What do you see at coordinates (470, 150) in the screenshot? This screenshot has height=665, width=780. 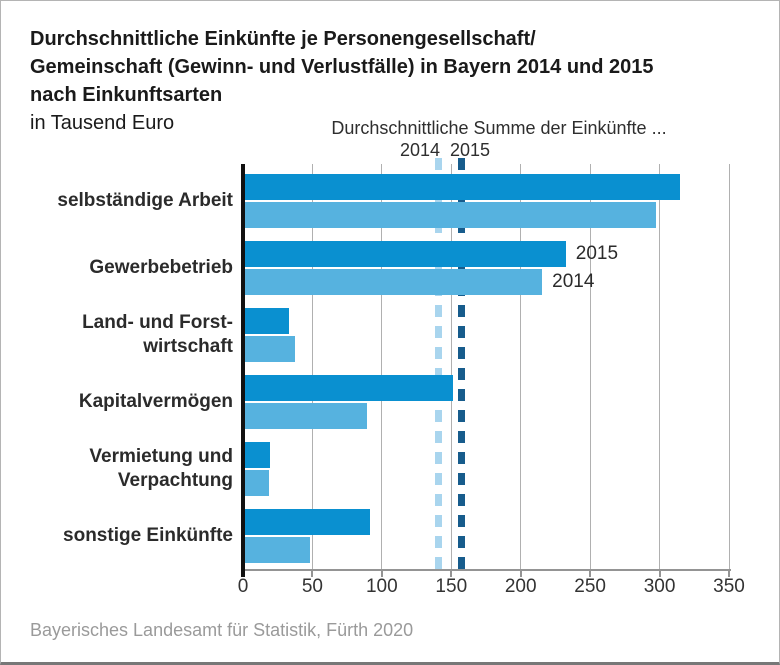 I see `reference-line-year-2015-label: 2015` at bounding box center [470, 150].